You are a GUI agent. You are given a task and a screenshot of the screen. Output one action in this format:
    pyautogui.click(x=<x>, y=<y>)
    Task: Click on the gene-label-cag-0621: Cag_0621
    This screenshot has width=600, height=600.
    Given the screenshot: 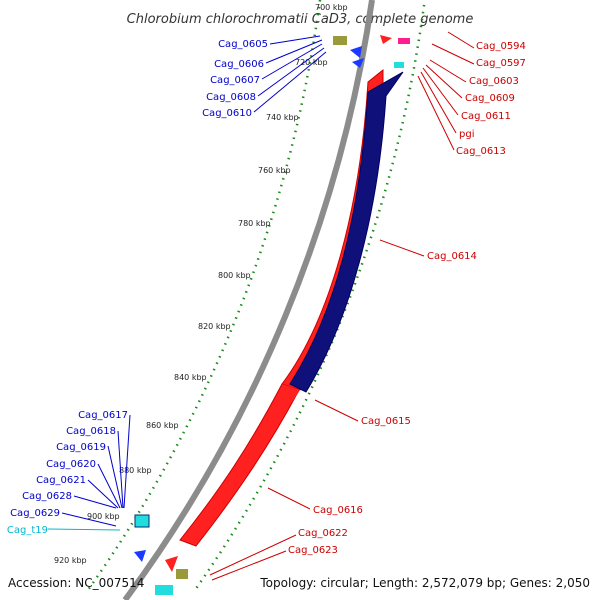 What is the action you would take?
    pyautogui.click(x=61, y=480)
    